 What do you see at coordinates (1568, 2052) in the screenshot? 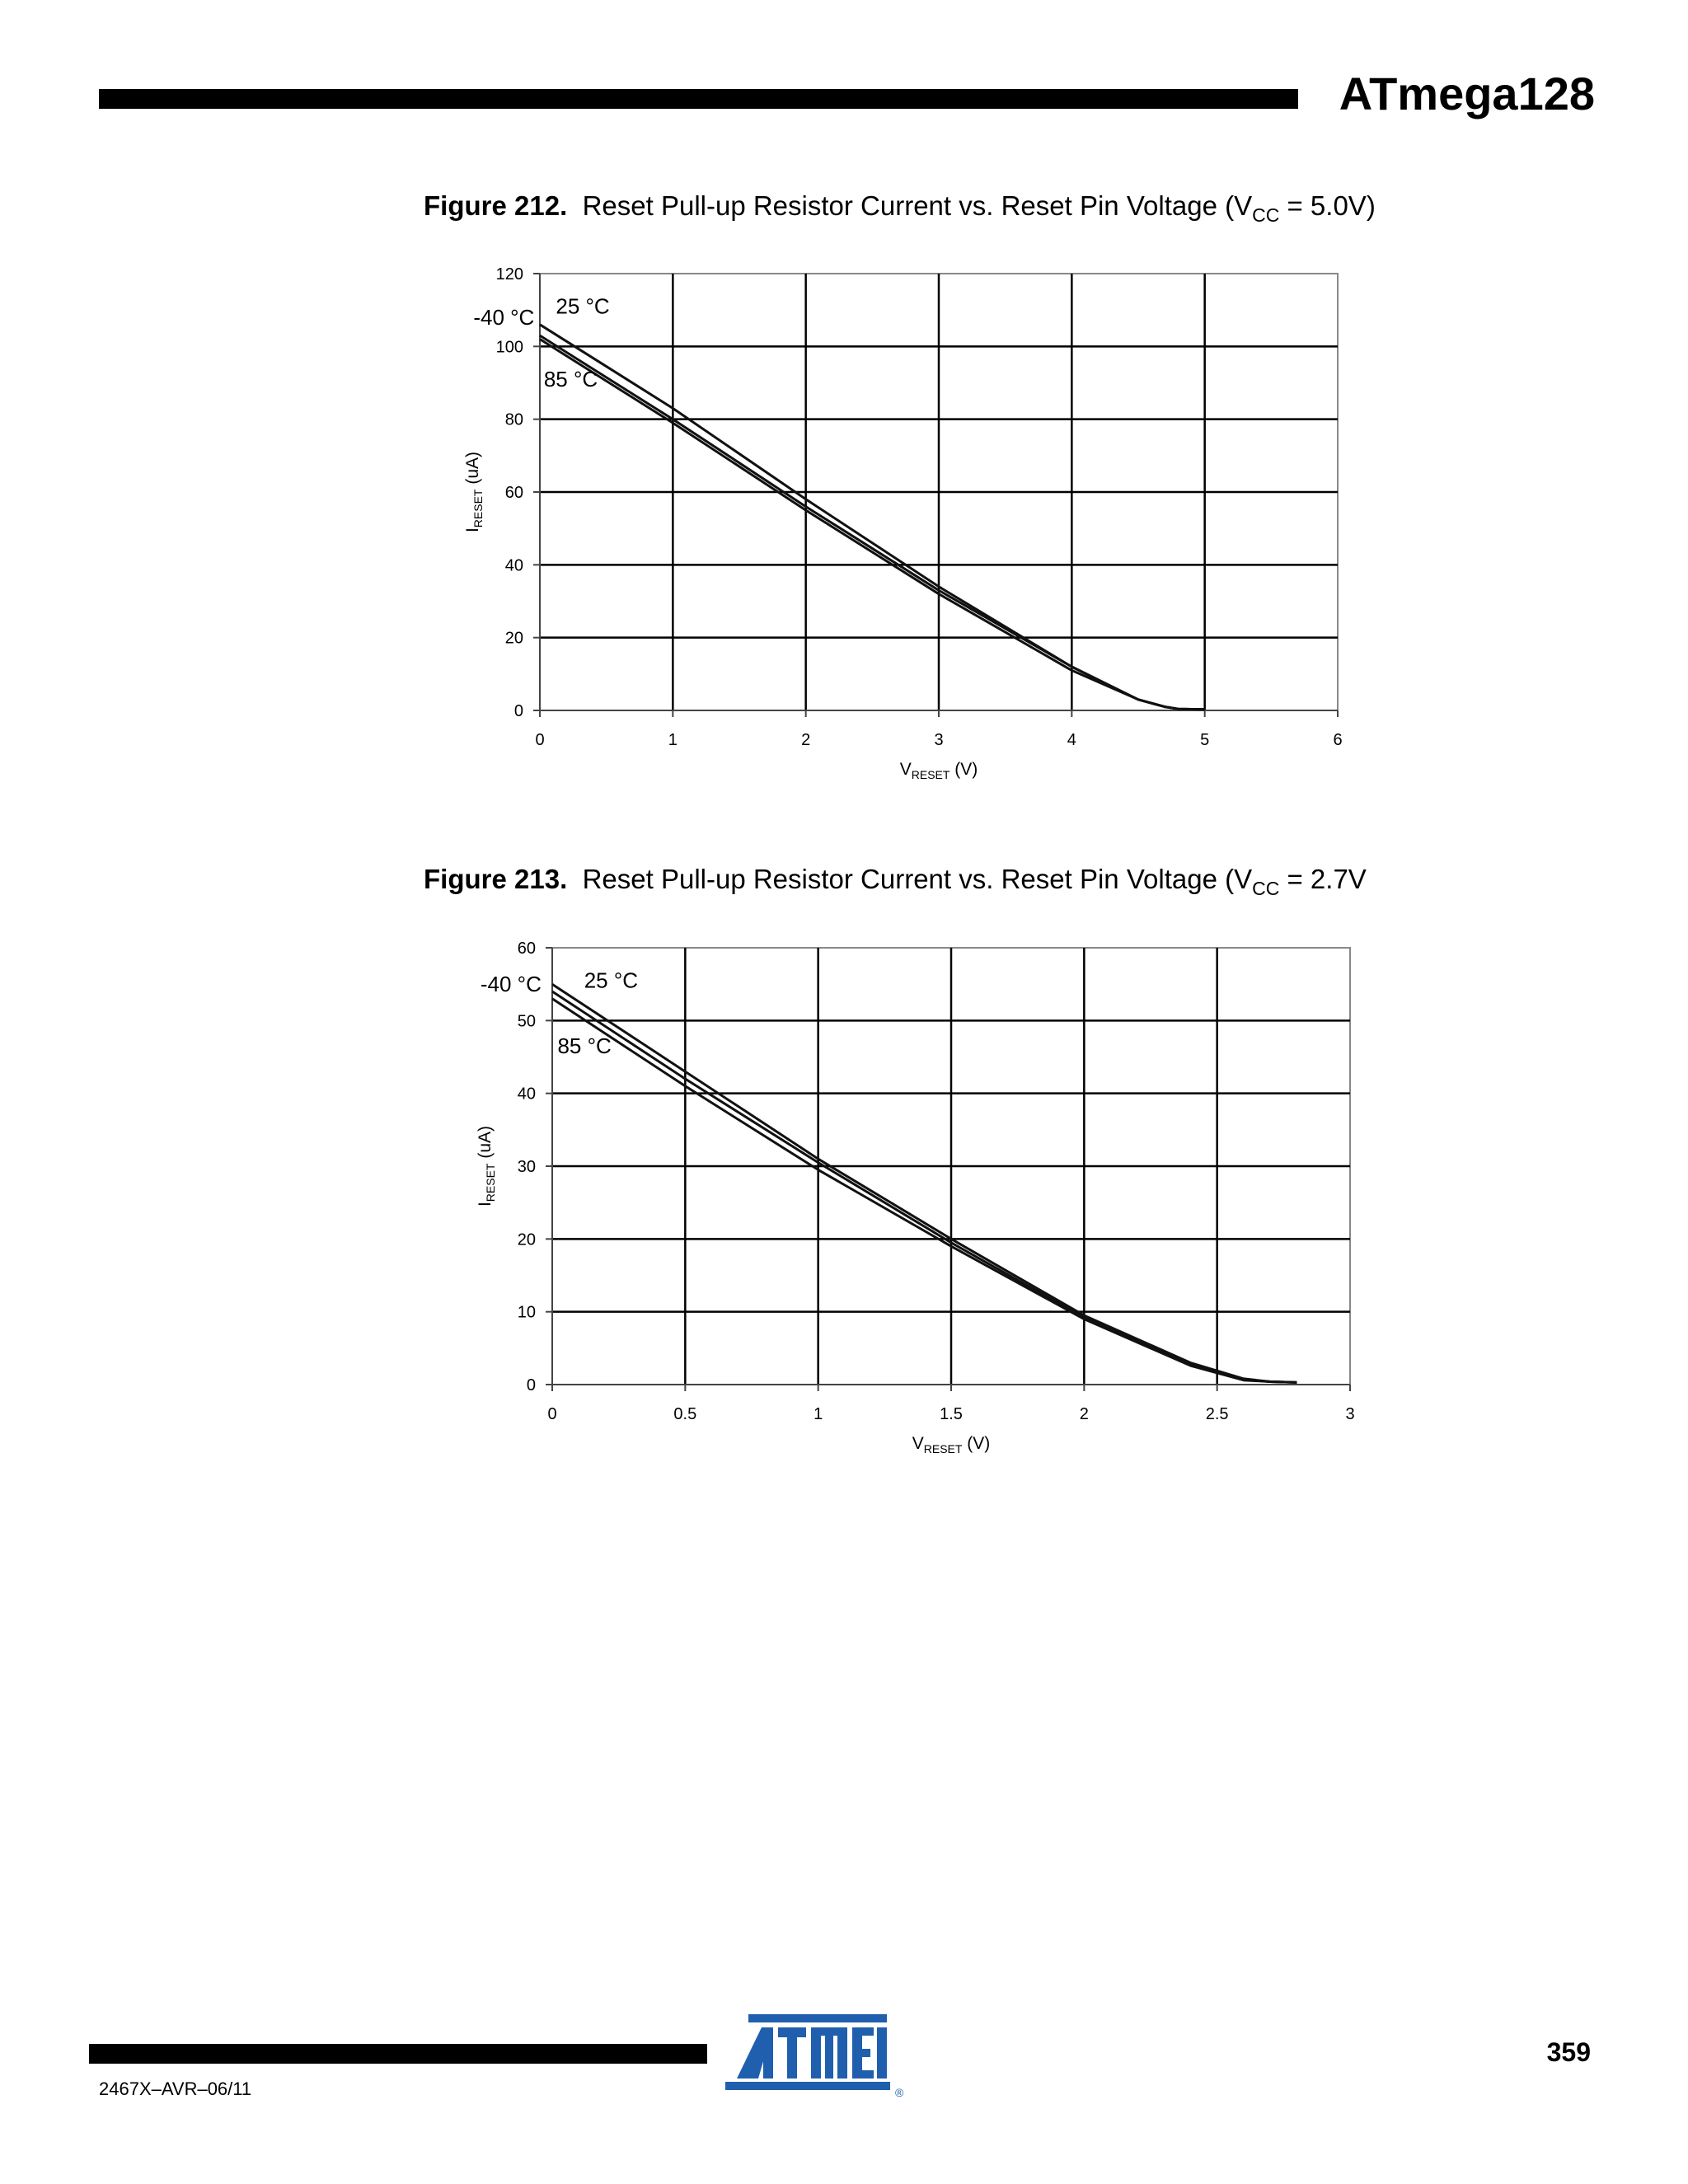
I see `page-number: 359` at bounding box center [1568, 2052].